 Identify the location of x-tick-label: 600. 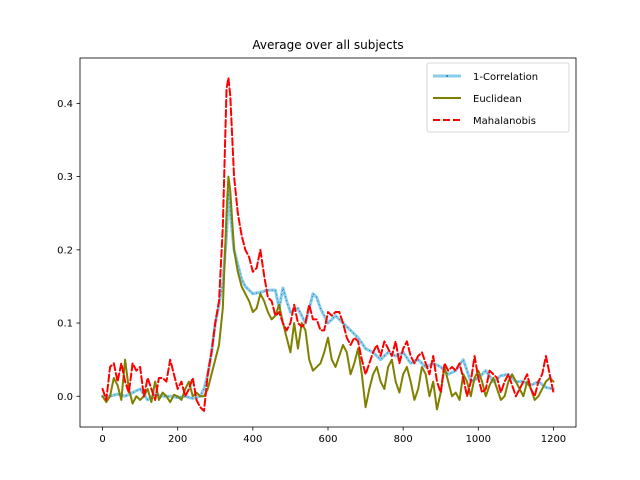
(327, 439).